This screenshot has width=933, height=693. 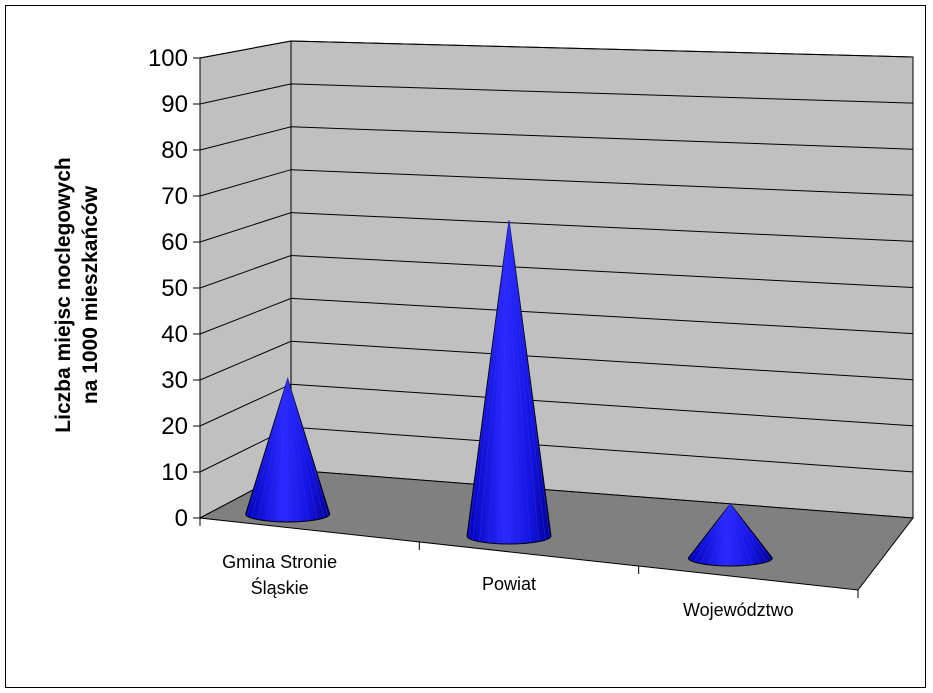 I want to click on y-tick-label-70: 70, so click(x=174, y=196).